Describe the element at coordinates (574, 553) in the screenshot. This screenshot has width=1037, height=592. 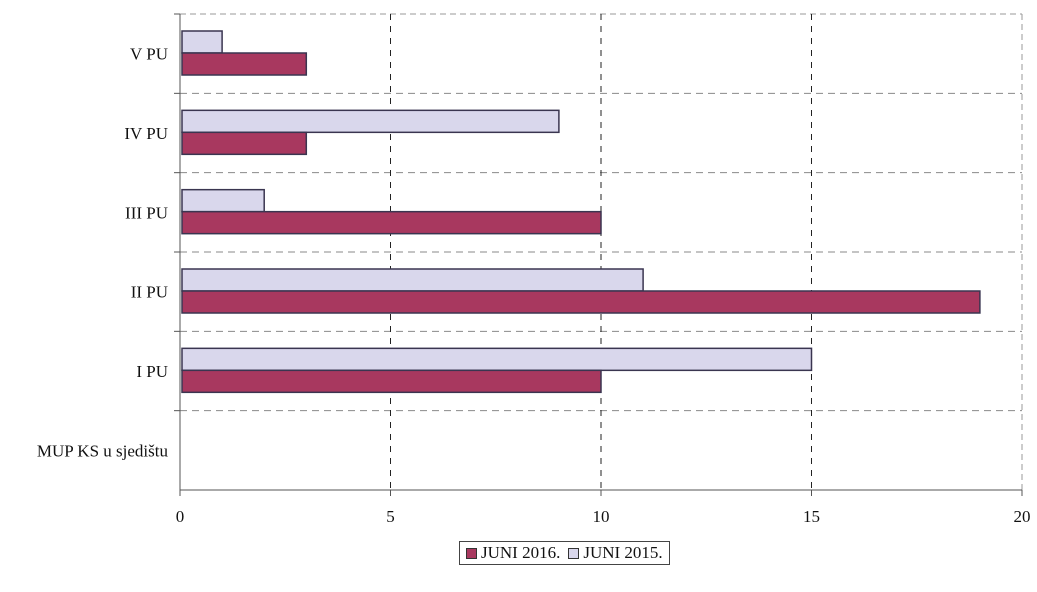
I see `legend-swatch-2015` at that location.